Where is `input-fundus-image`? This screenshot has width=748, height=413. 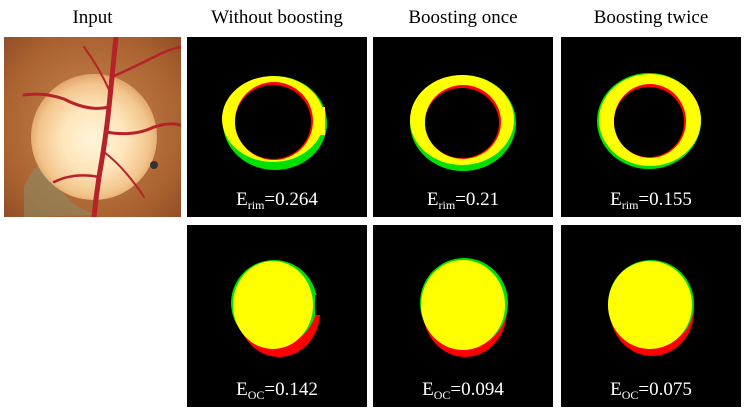 input-fundus-image is located at coordinates (92, 127).